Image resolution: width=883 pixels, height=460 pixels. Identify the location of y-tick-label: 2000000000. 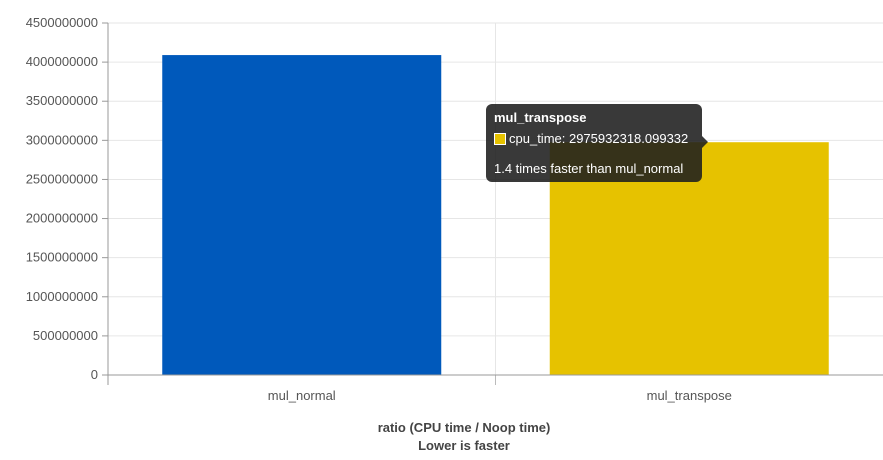
(62, 218).